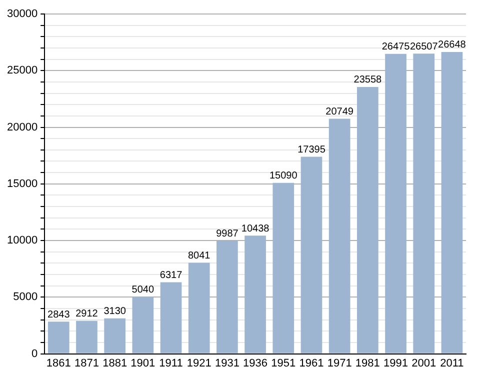 This screenshot has width=488, height=373. Describe the element at coordinates (339, 363) in the screenshot. I see `x-tick-label: 1971` at that location.